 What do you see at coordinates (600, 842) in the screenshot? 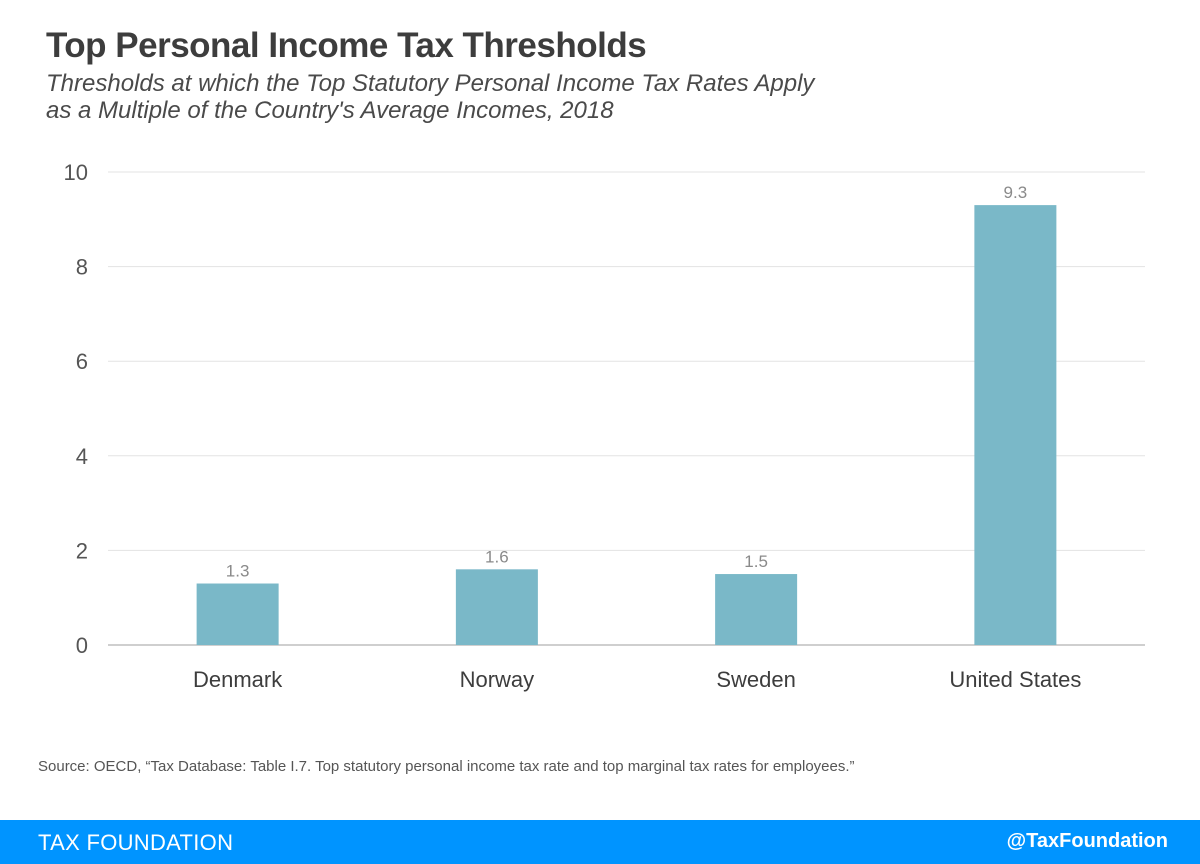
I see `footer-bar: TAX FOUNDATION @TaxFoundation` at bounding box center [600, 842].